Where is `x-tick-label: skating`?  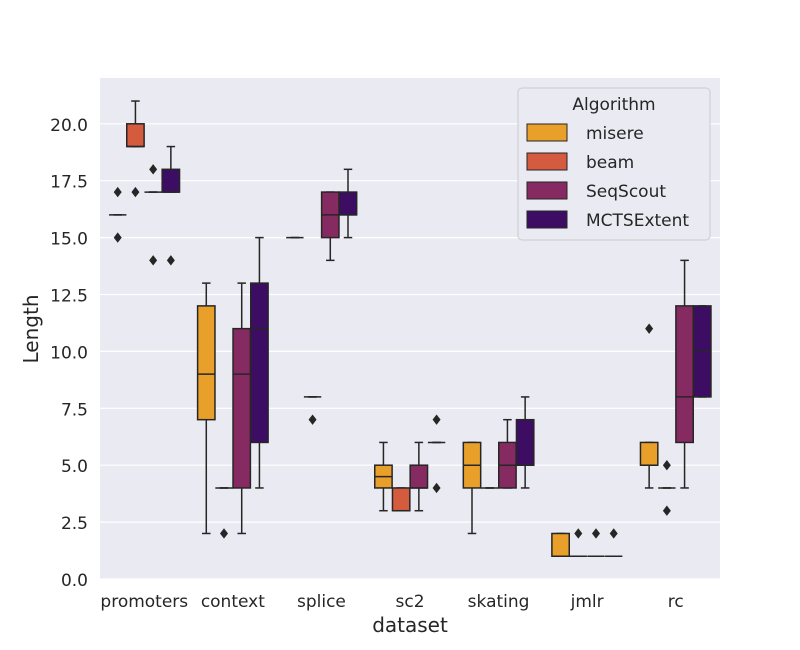 x-tick-label: skating is located at coordinates (499, 602).